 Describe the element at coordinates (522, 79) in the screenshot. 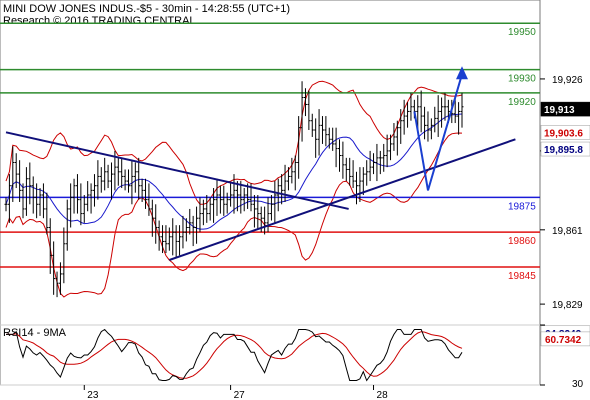

I see `level-label-19930: 19930` at that location.